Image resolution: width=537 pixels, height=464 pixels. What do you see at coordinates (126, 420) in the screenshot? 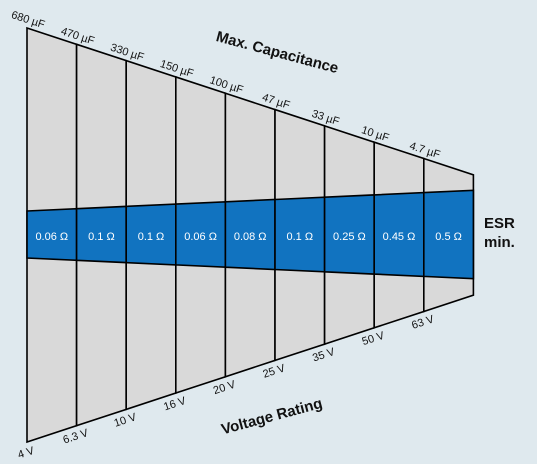
I see `voltage-label-3: 10 V` at bounding box center [126, 420].